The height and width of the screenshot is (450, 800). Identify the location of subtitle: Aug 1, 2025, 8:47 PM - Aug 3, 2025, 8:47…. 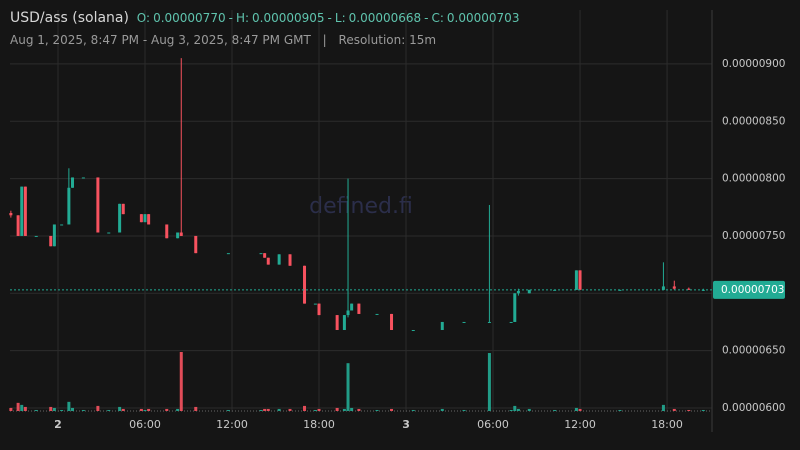
(227, 40).